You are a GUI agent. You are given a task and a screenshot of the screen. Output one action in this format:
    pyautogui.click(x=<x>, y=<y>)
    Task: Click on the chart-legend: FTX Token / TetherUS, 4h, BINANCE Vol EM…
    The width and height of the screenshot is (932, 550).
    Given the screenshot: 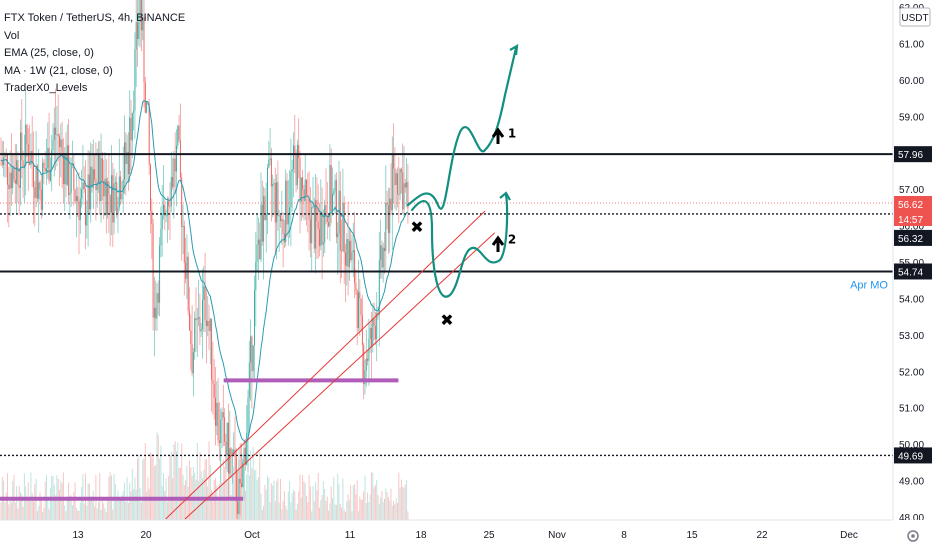 What is the action you would take?
    pyautogui.click(x=94, y=54)
    